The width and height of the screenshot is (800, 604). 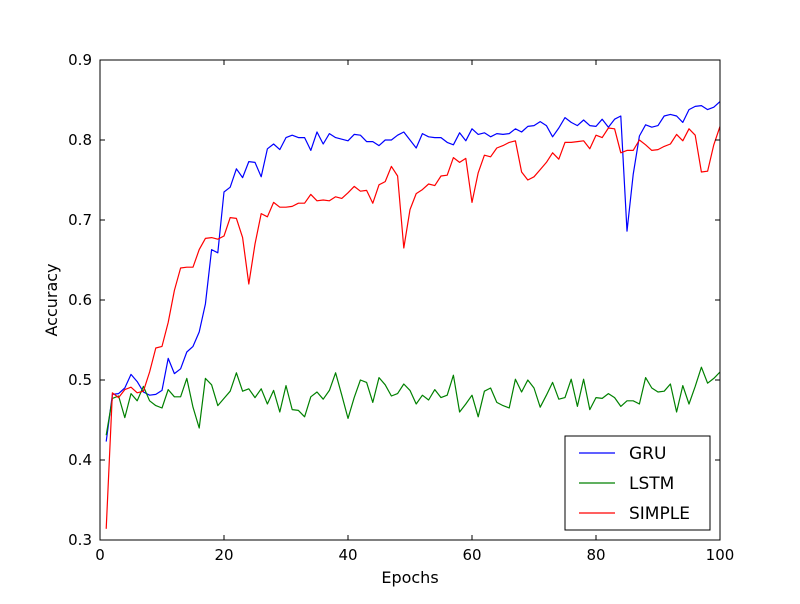 I want to click on x-tick-label: 60, so click(x=471, y=555).